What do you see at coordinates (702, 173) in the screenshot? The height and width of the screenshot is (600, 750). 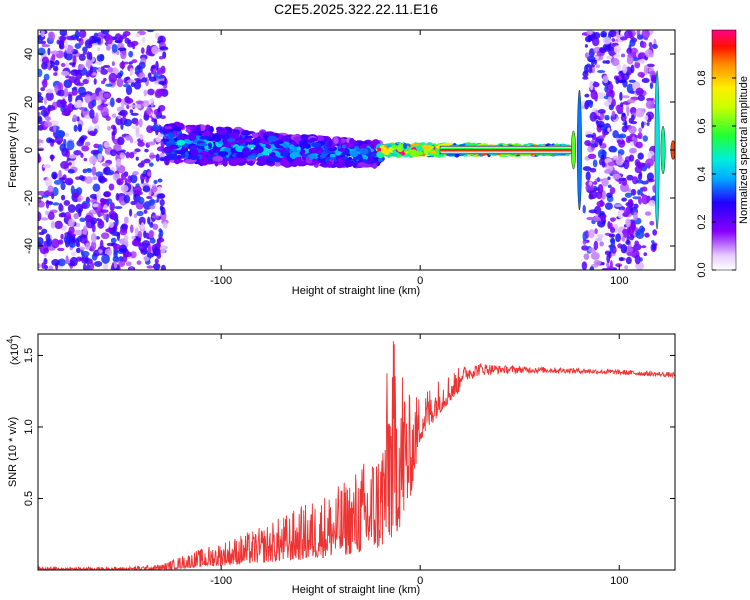 I see `colorbar-tick-label: 0.4` at bounding box center [702, 173].